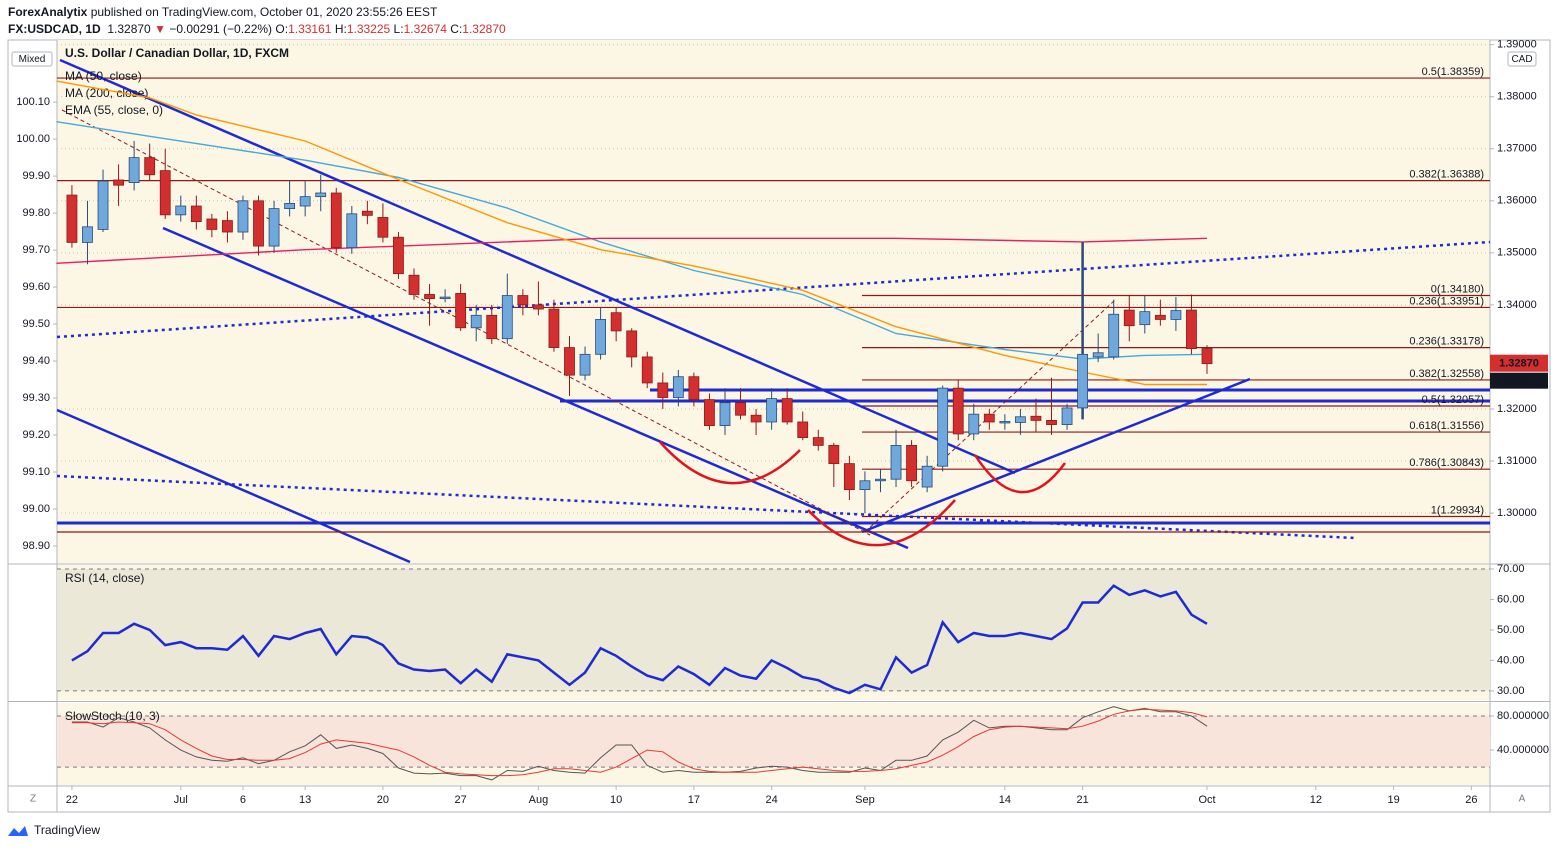 Image resolution: width=1560 pixels, height=849 pixels. Describe the element at coordinates (865, 800) in the screenshot. I see `x-tick-label: Sep` at that location.